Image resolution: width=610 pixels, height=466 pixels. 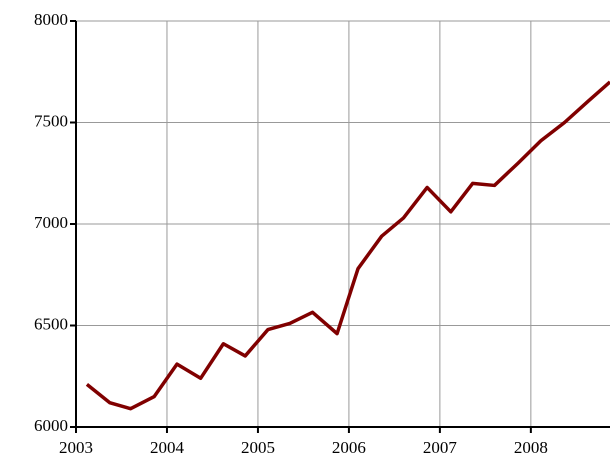 What do you see at coordinates (51, 425) in the screenshot?
I see `y-tick-label: 6000` at bounding box center [51, 425].